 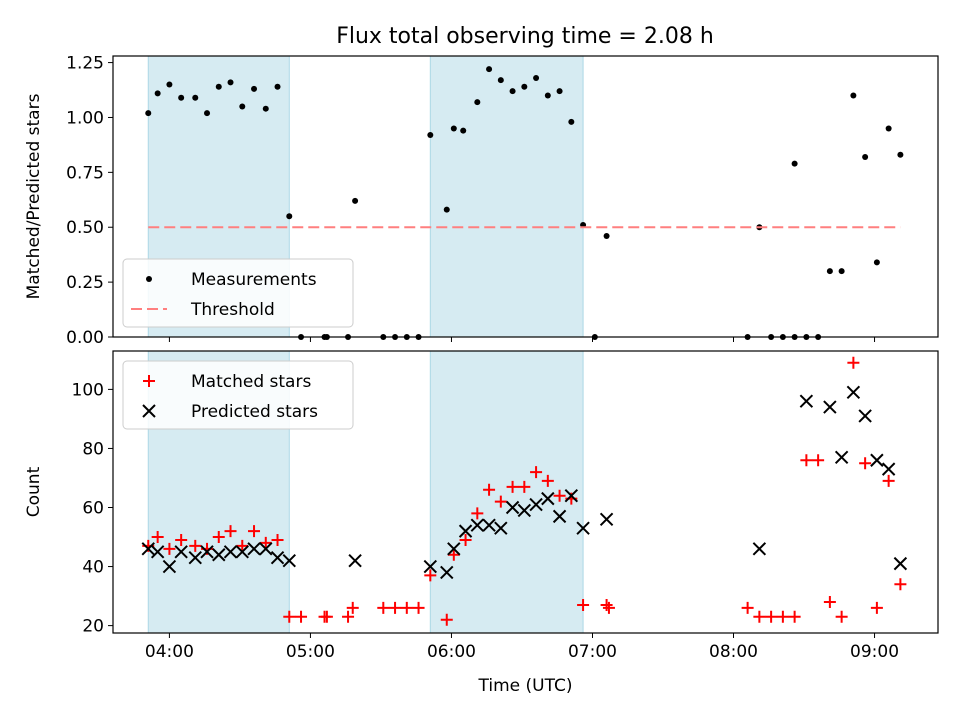 What do you see at coordinates (85, 173) in the screenshot?
I see `y-tick-label: 0.75` at bounding box center [85, 173].